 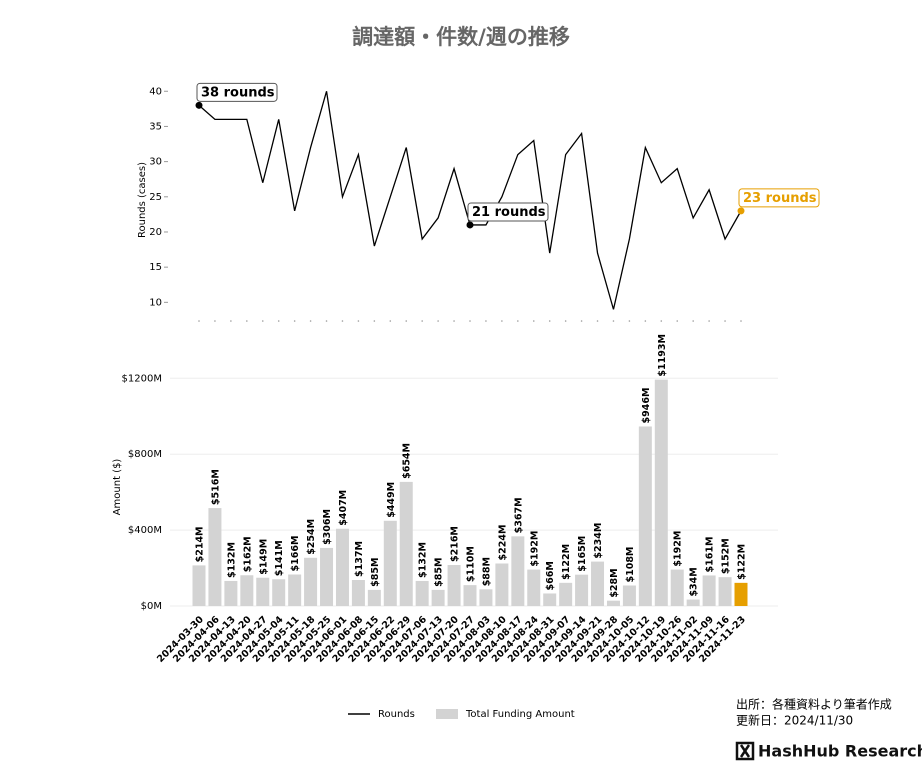 I want to click on source-note: 出所：各種資料より筆者作成, so click(x=814, y=704).